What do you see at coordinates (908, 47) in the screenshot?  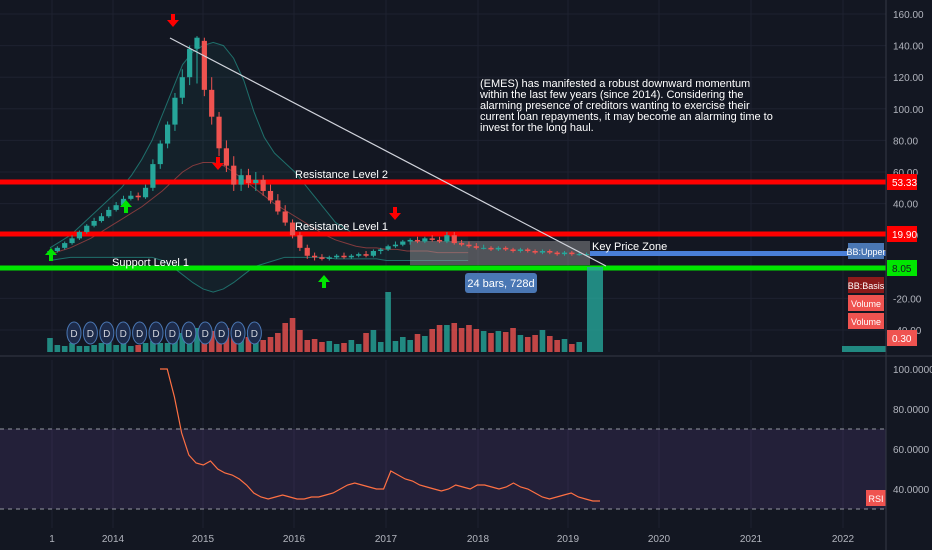 I see `price-tick-label: 140.00` at bounding box center [908, 47].